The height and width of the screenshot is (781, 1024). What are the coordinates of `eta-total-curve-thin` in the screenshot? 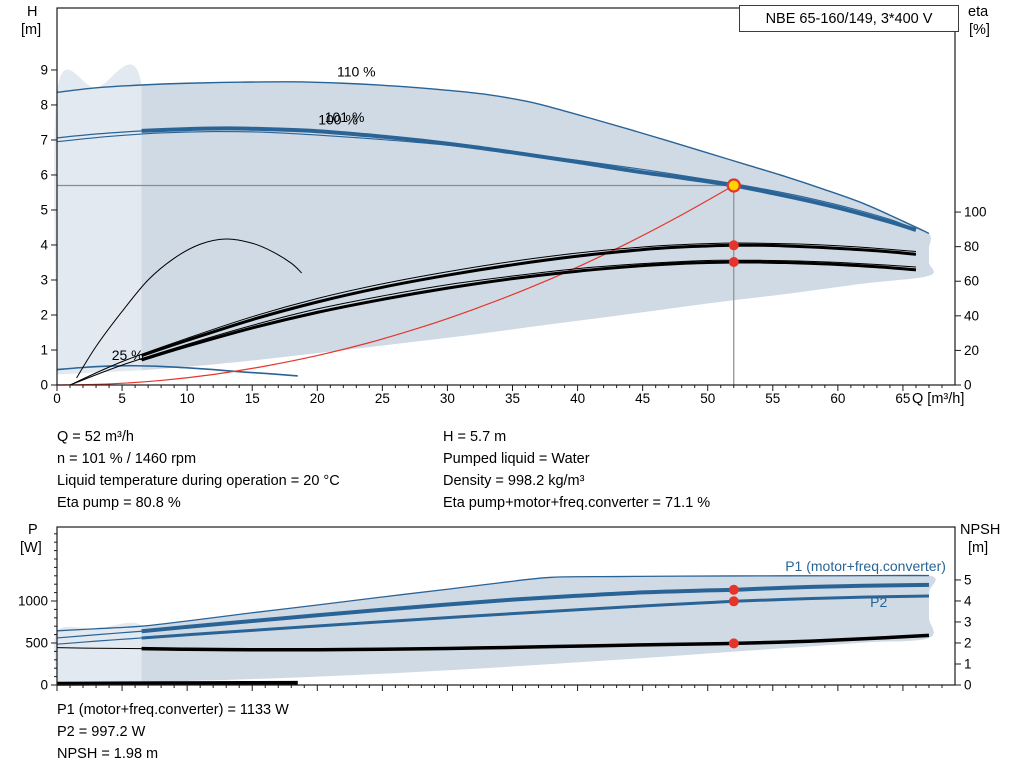 It's located at (492, 322).